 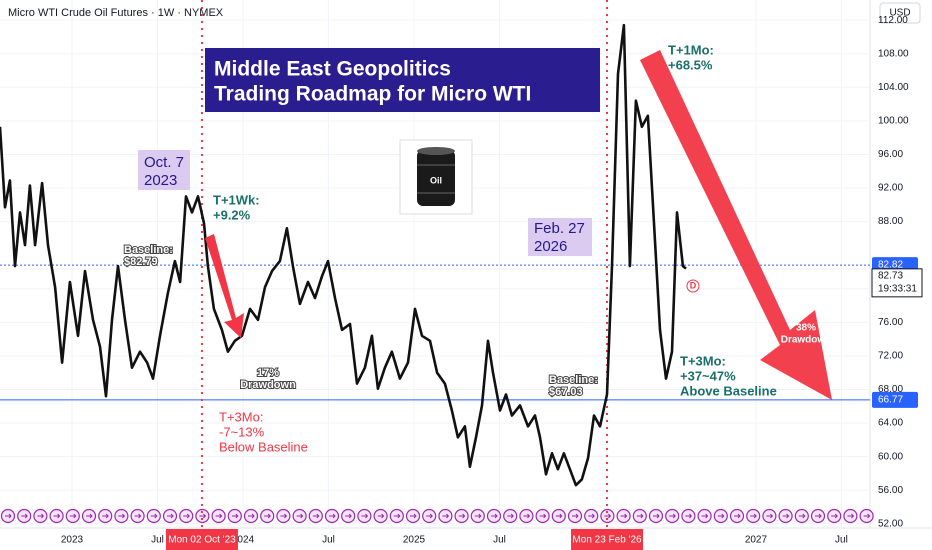 I want to click on annotation-text: T+1Wk:, so click(x=236, y=199).